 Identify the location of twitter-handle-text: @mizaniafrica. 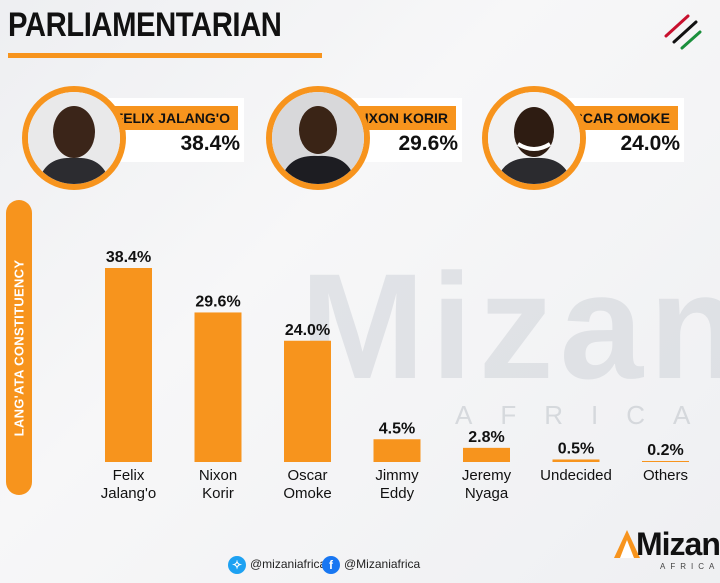
(288, 564).